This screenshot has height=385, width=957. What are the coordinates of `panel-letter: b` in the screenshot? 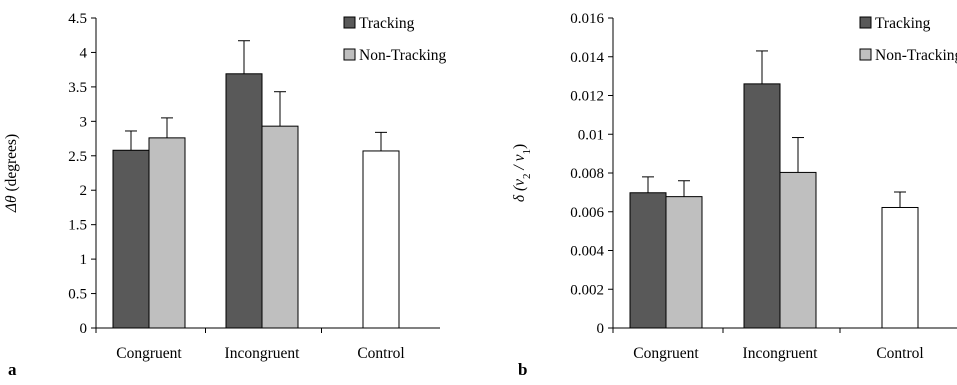 It's located at (522, 369).